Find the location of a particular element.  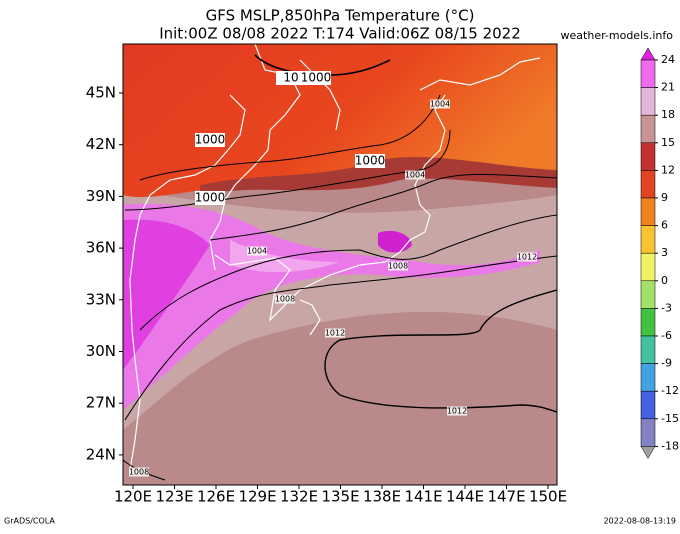

lon-label: 147E is located at coordinates (506, 497).